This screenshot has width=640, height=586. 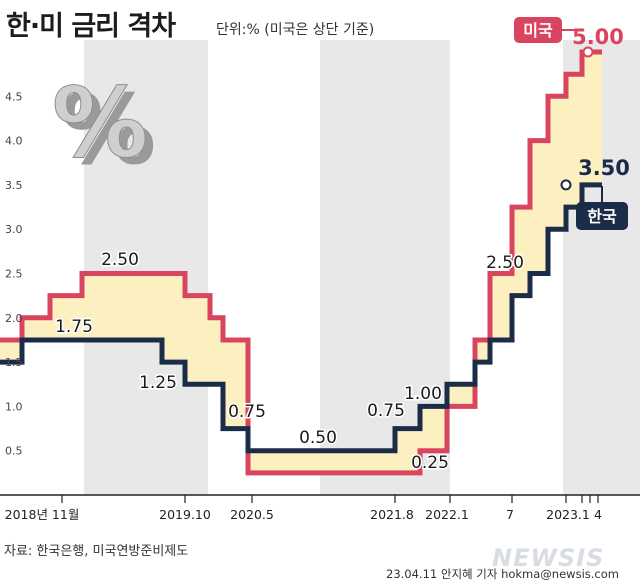 I want to click on value-label: 1.00, so click(x=423, y=394).